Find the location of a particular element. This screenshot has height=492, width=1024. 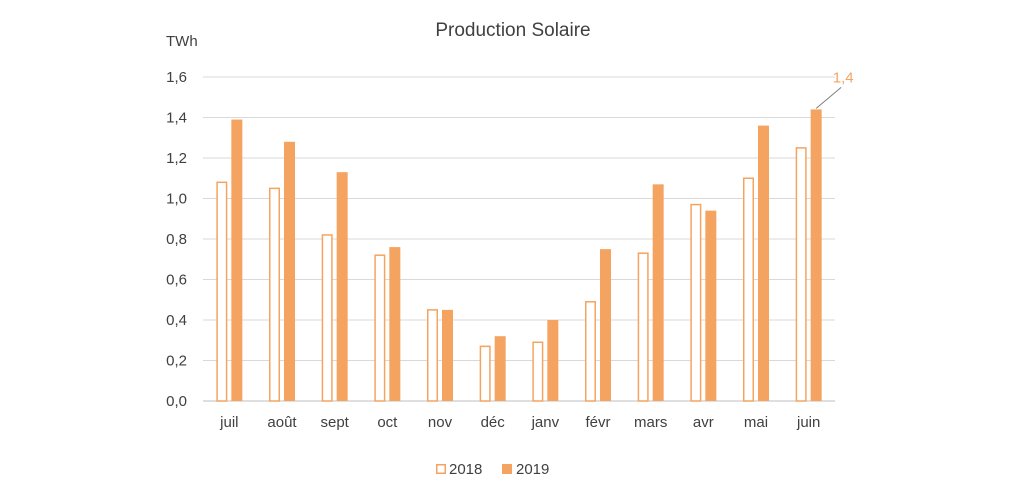

y-tick-label: 0,0 is located at coordinates (176, 401).